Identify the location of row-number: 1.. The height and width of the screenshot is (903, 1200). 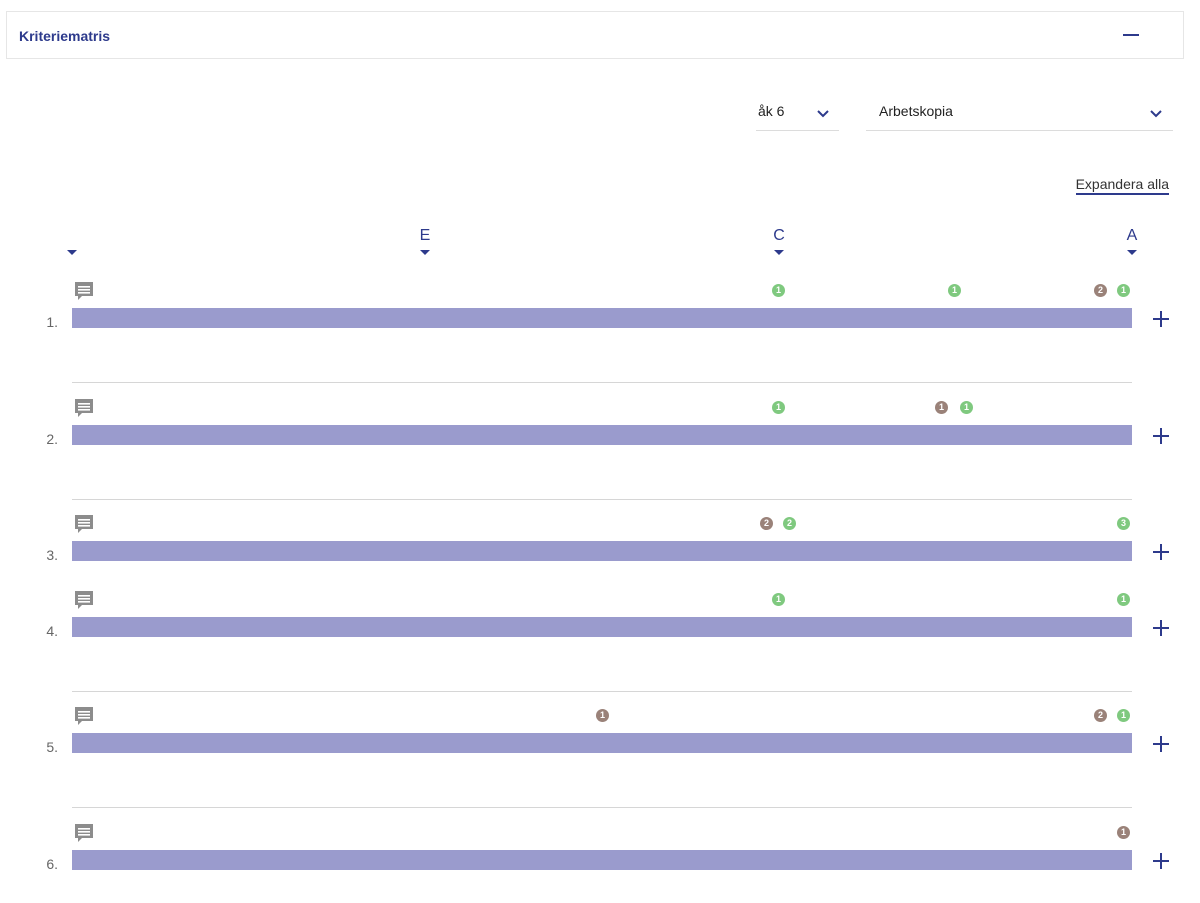
(52, 322).